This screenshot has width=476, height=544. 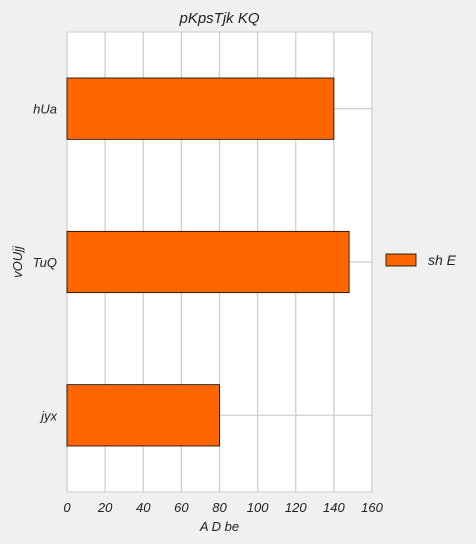 What do you see at coordinates (143, 507) in the screenshot?
I see `x-tick-label: 40` at bounding box center [143, 507].